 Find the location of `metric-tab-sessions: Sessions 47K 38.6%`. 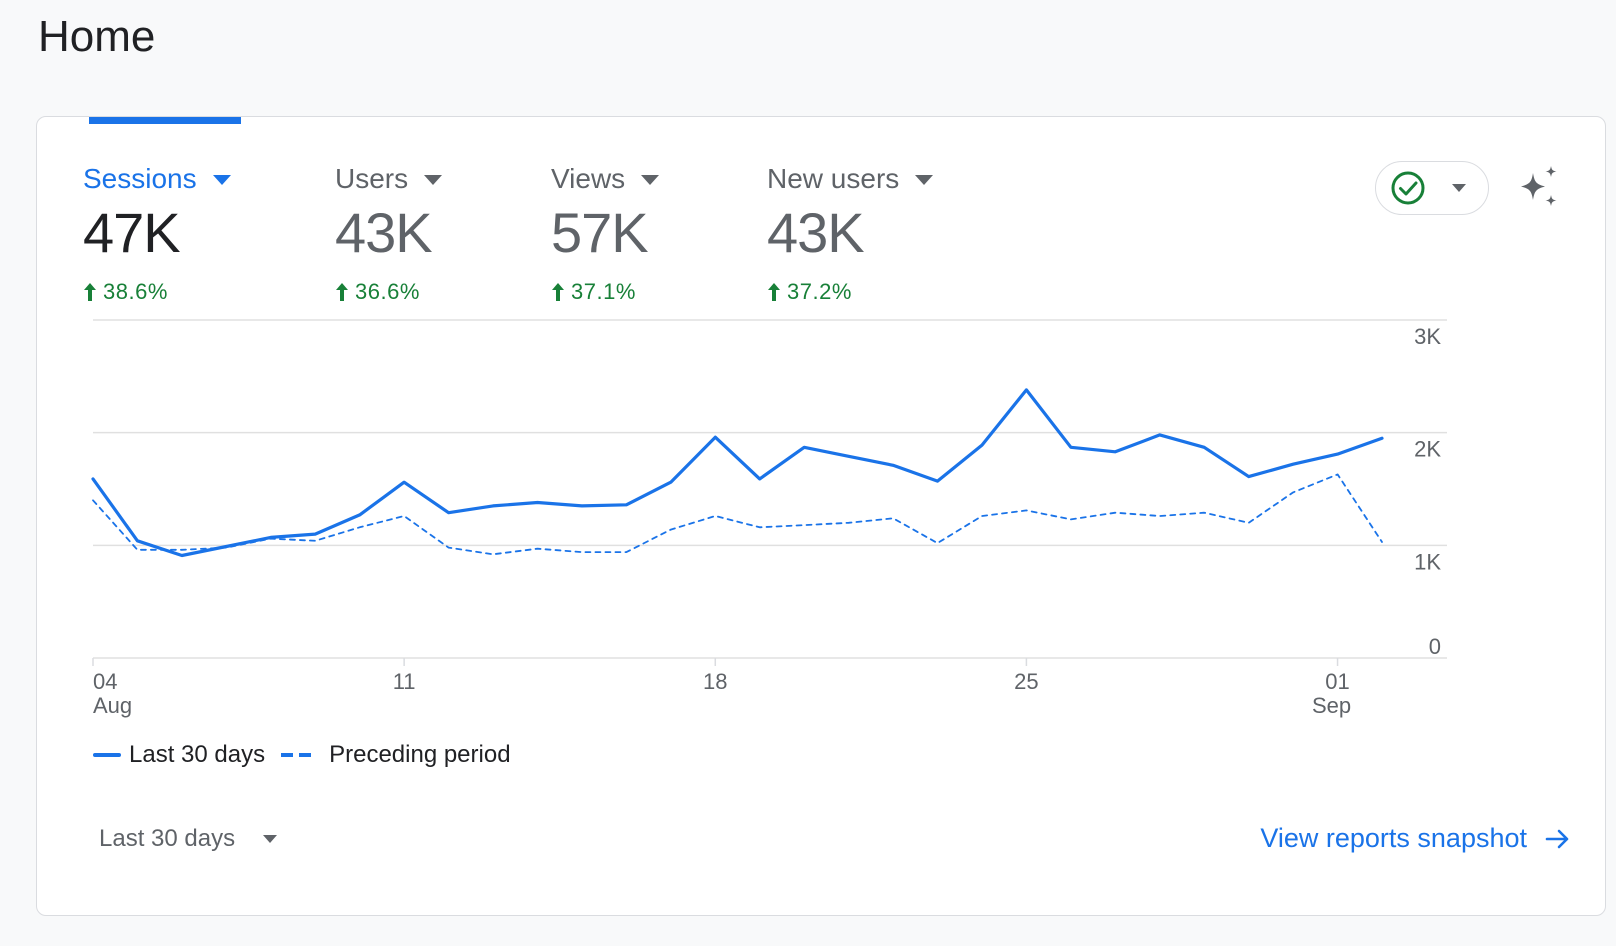

metric-tab-sessions: Sessions 47K 38.6% is located at coordinates (157, 233).